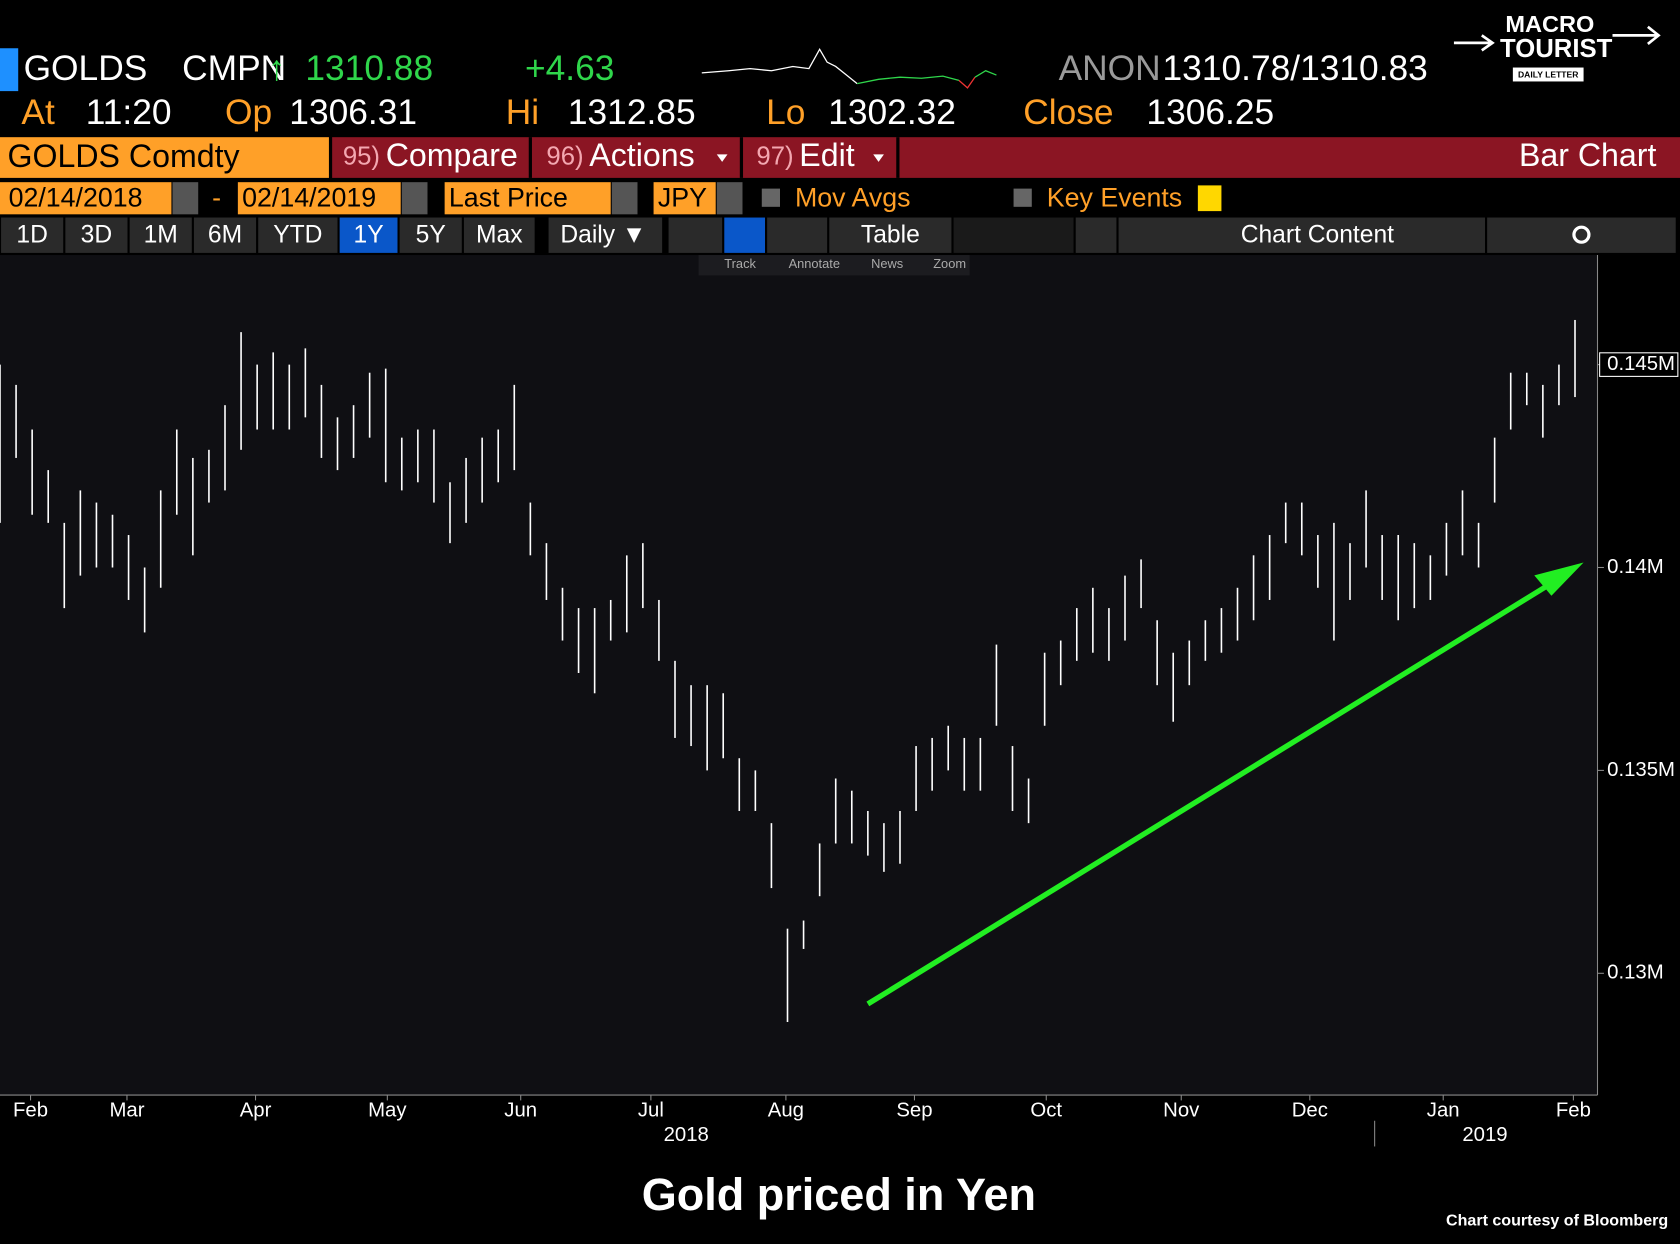 This screenshot has height=1244, width=1680. What do you see at coordinates (949, 263) in the screenshot?
I see `tool: Zoom` at bounding box center [949, 263].